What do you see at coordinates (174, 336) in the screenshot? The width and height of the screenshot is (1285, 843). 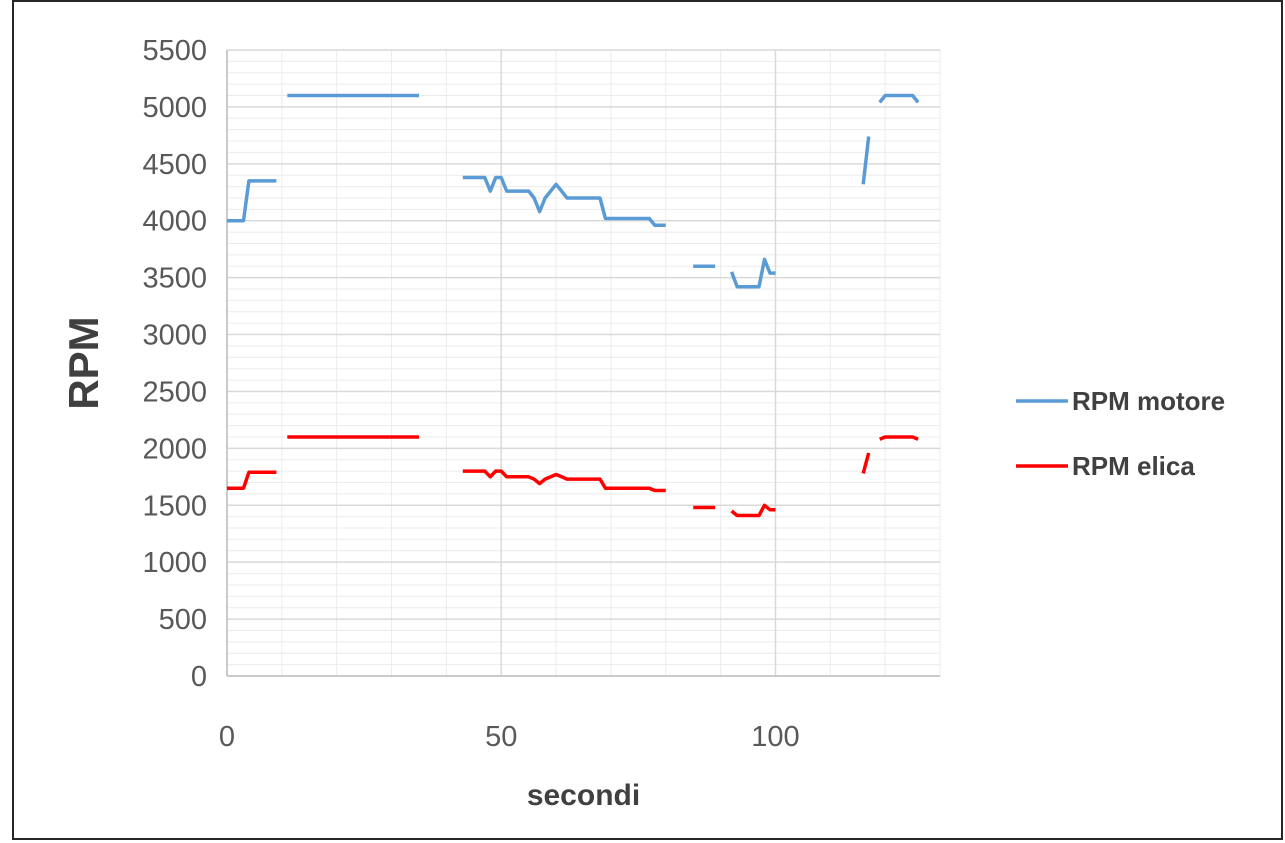 I see `y-tick-label: 3000` at bounding box center [174, 336].